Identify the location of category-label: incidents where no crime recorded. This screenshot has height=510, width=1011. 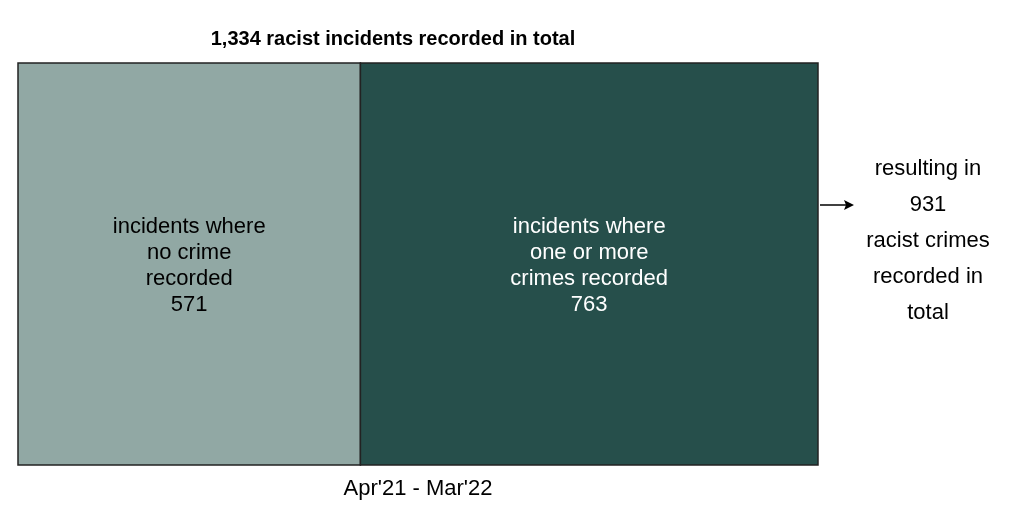
(189, 251).